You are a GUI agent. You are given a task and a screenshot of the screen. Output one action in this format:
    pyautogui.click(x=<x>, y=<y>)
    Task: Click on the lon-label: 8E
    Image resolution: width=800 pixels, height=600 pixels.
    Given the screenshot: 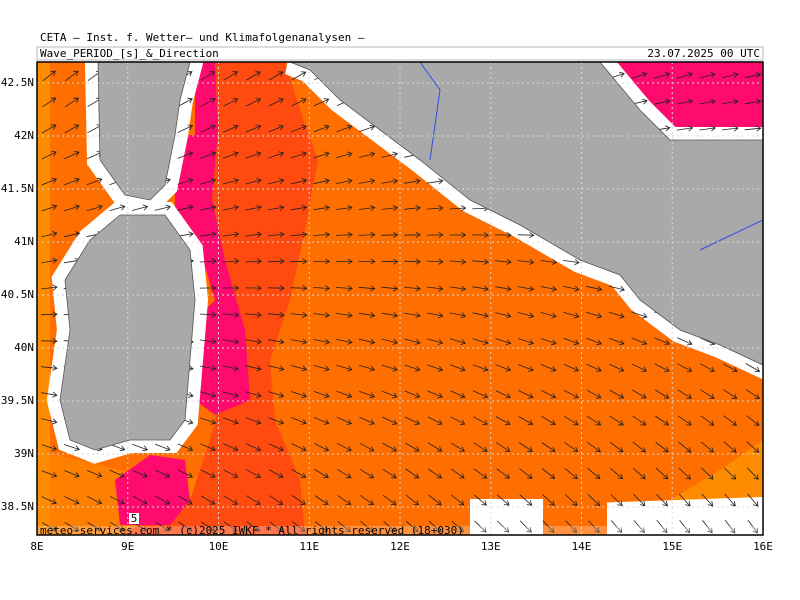 What is the action you would take?
    pyautogui.click(x=36, y=546)
    